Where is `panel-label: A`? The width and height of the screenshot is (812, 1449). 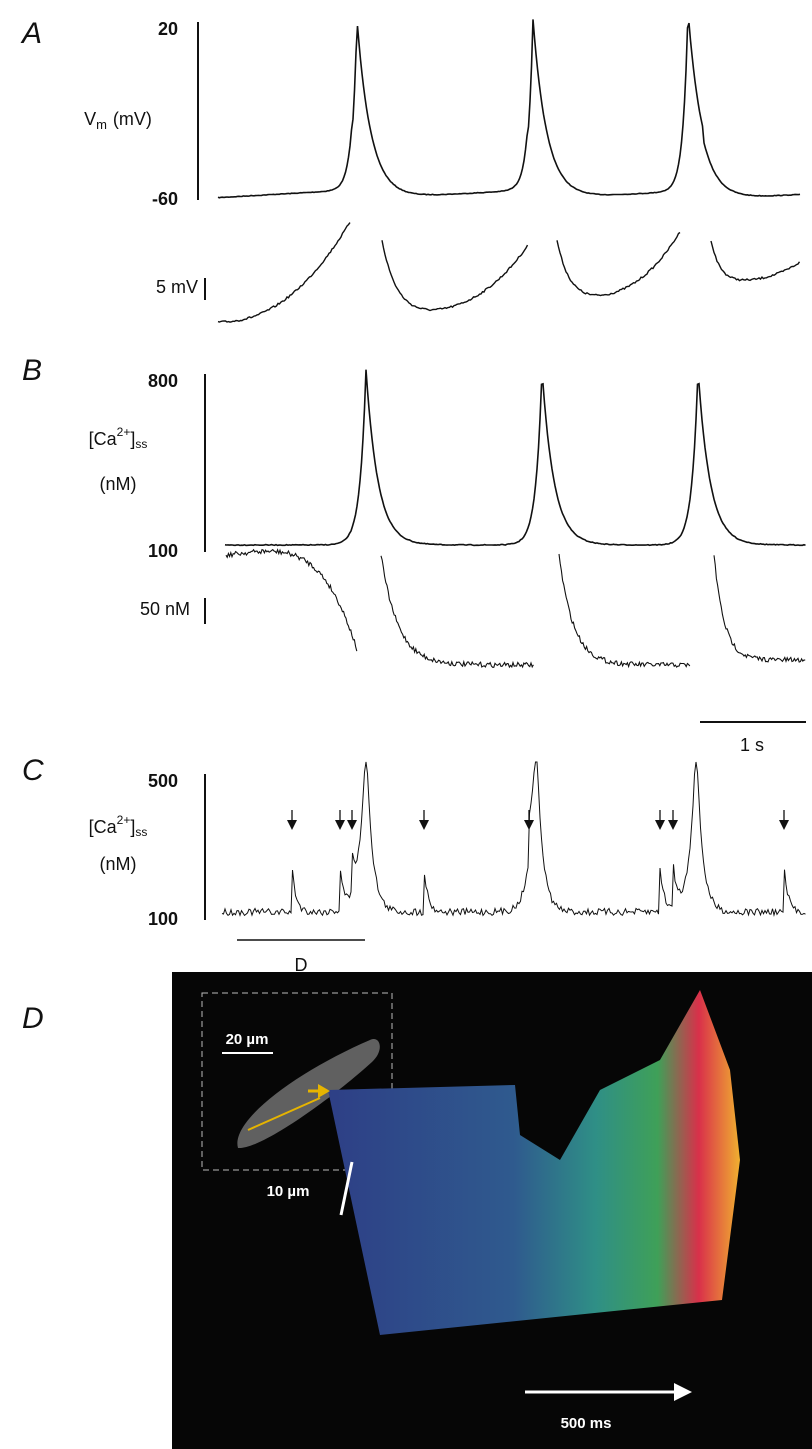 panel-label: A is located at coordinates (31, 33).